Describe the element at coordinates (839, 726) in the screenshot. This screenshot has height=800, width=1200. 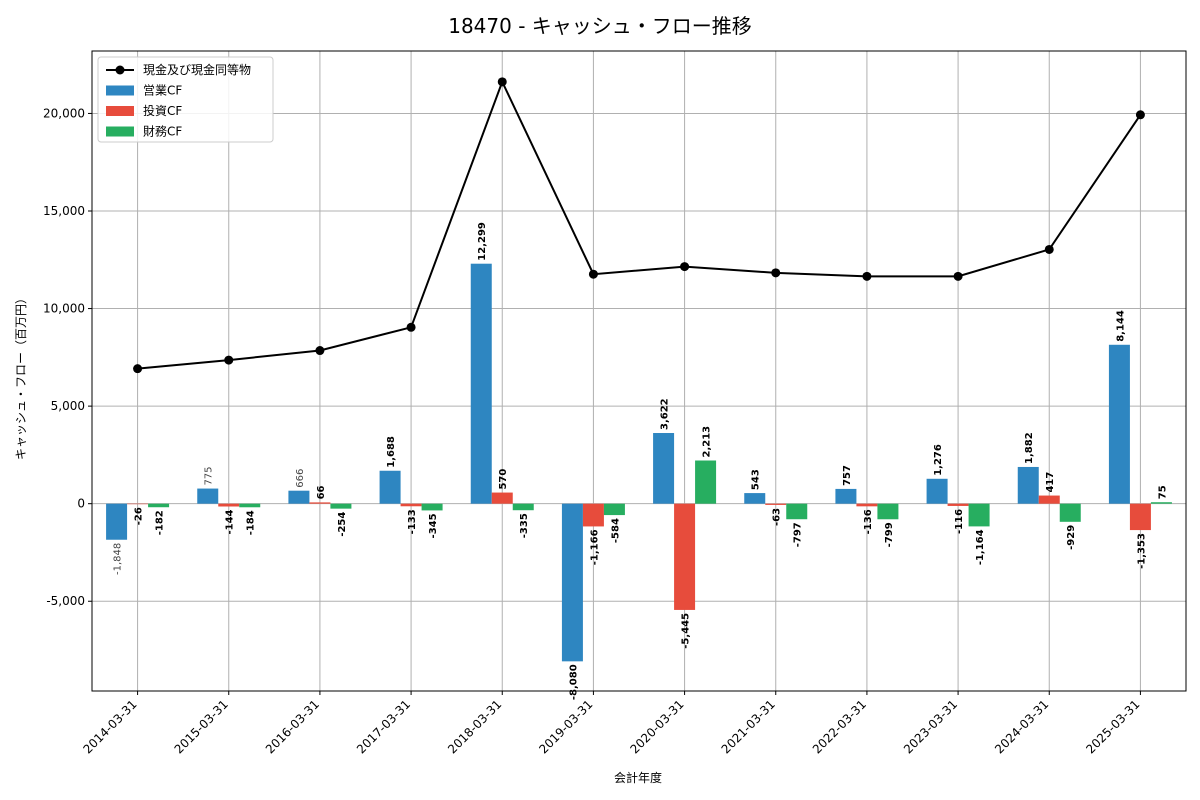
I see `x-tick-label: 2022-03-31` at that location.